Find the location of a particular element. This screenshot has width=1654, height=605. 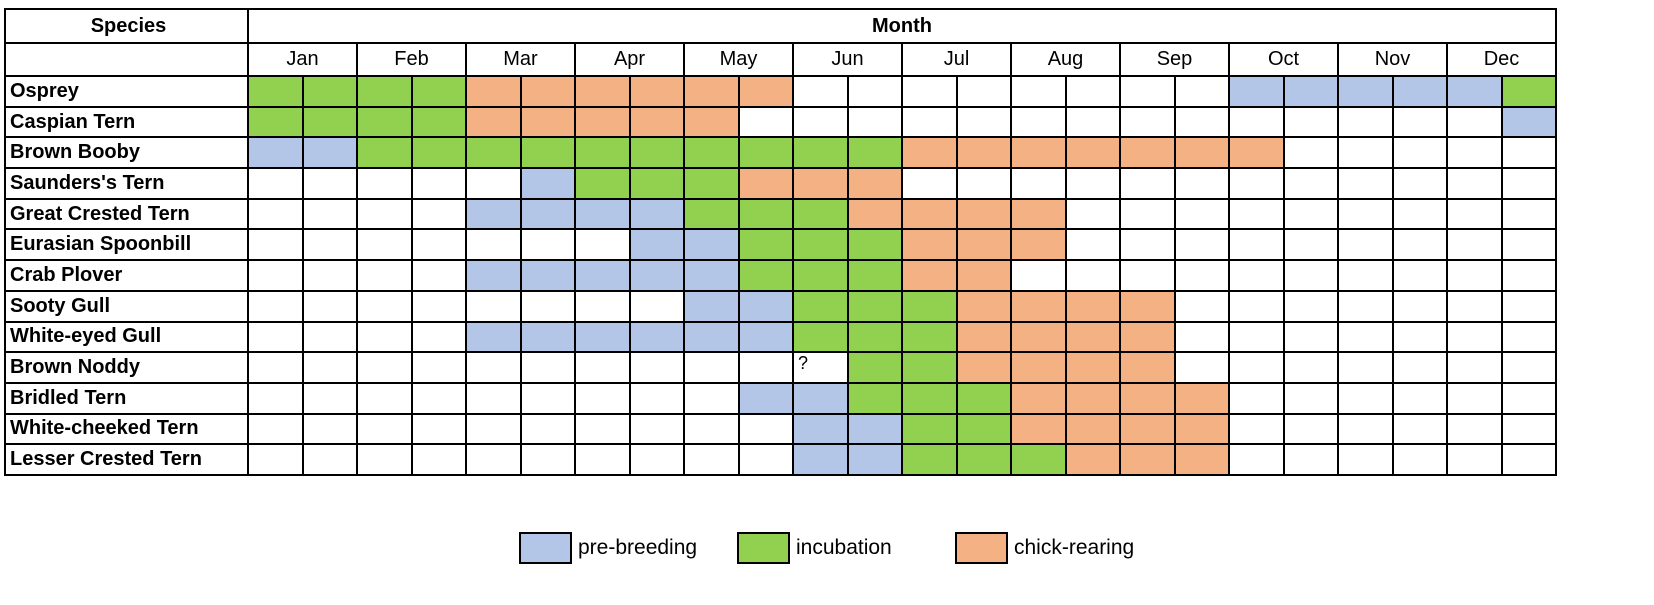

month-label: Dec is located at coordinates (1501, 59).